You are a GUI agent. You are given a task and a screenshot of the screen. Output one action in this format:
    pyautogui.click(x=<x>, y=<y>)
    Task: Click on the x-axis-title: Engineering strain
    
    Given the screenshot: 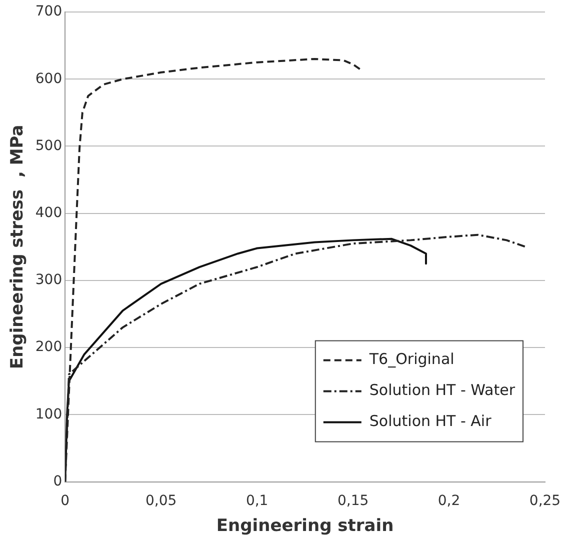 What is the action you would take?
    pyautogui.click(x=305, y=526)
    